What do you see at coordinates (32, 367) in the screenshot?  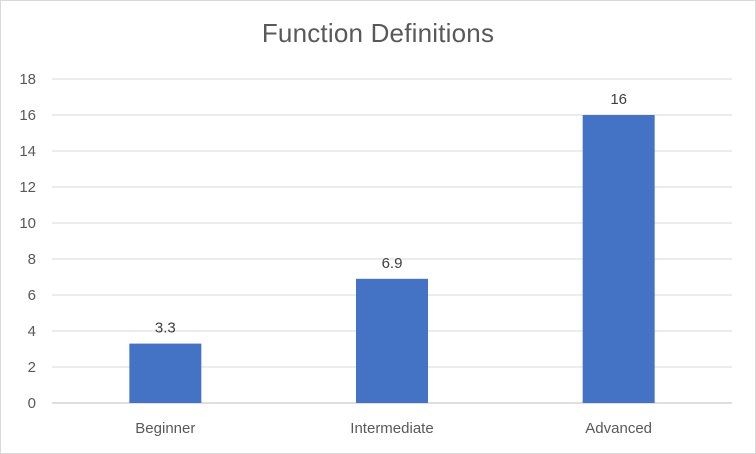 I see `y-tick-label: 2` at bounding box center [32, 367].